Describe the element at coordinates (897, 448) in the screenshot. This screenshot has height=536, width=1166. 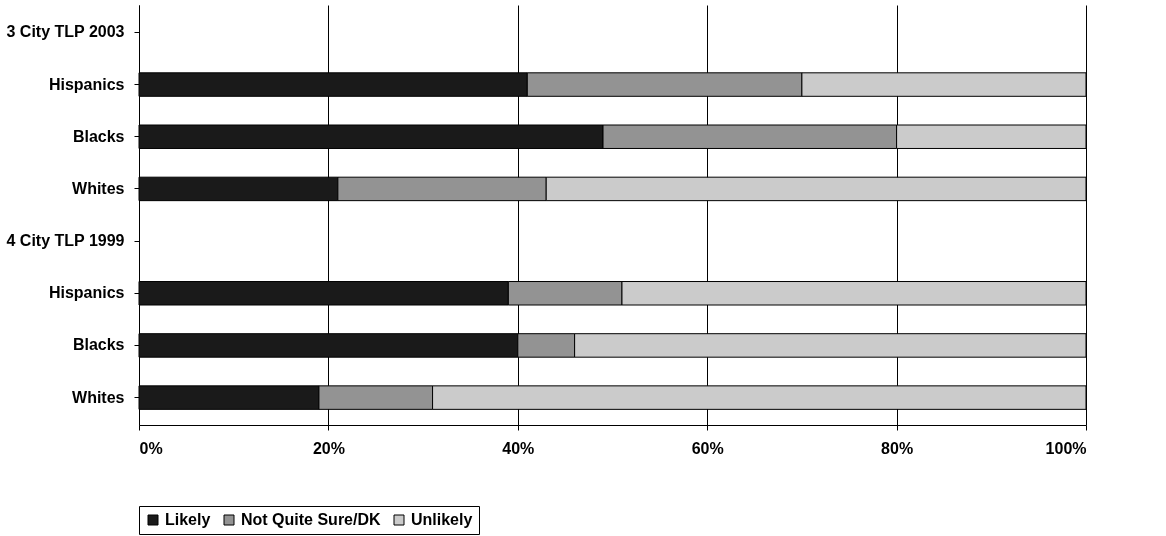
I see `x-tick-label: 80%` at that location.